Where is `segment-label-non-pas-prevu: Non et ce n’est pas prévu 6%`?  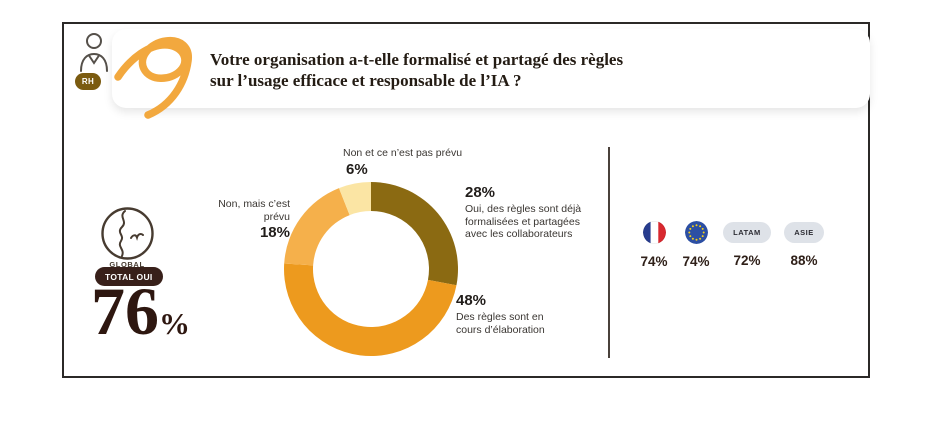 segment-label-non-pas-prevu: Non et ce n’est pas prévu 6% is located at coordinates (408, 162).